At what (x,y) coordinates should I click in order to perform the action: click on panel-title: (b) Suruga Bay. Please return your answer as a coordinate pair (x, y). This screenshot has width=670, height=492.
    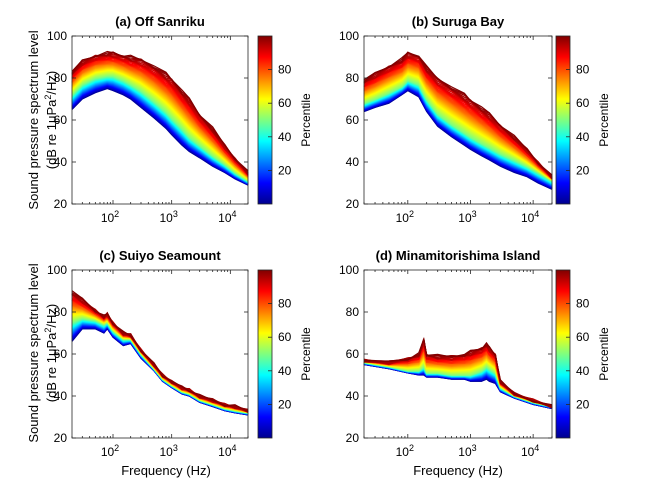
    Looking at the image, I should click on (458, 21).